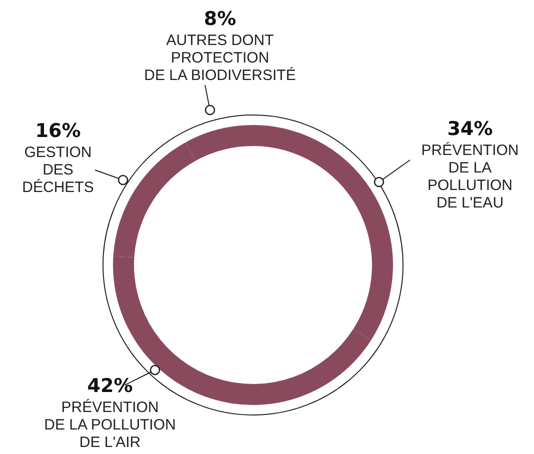  I want to click on slice-label: AUTRES DONT PROTECTION DE LA BIODIVERSITÉ, so click(220, 58).